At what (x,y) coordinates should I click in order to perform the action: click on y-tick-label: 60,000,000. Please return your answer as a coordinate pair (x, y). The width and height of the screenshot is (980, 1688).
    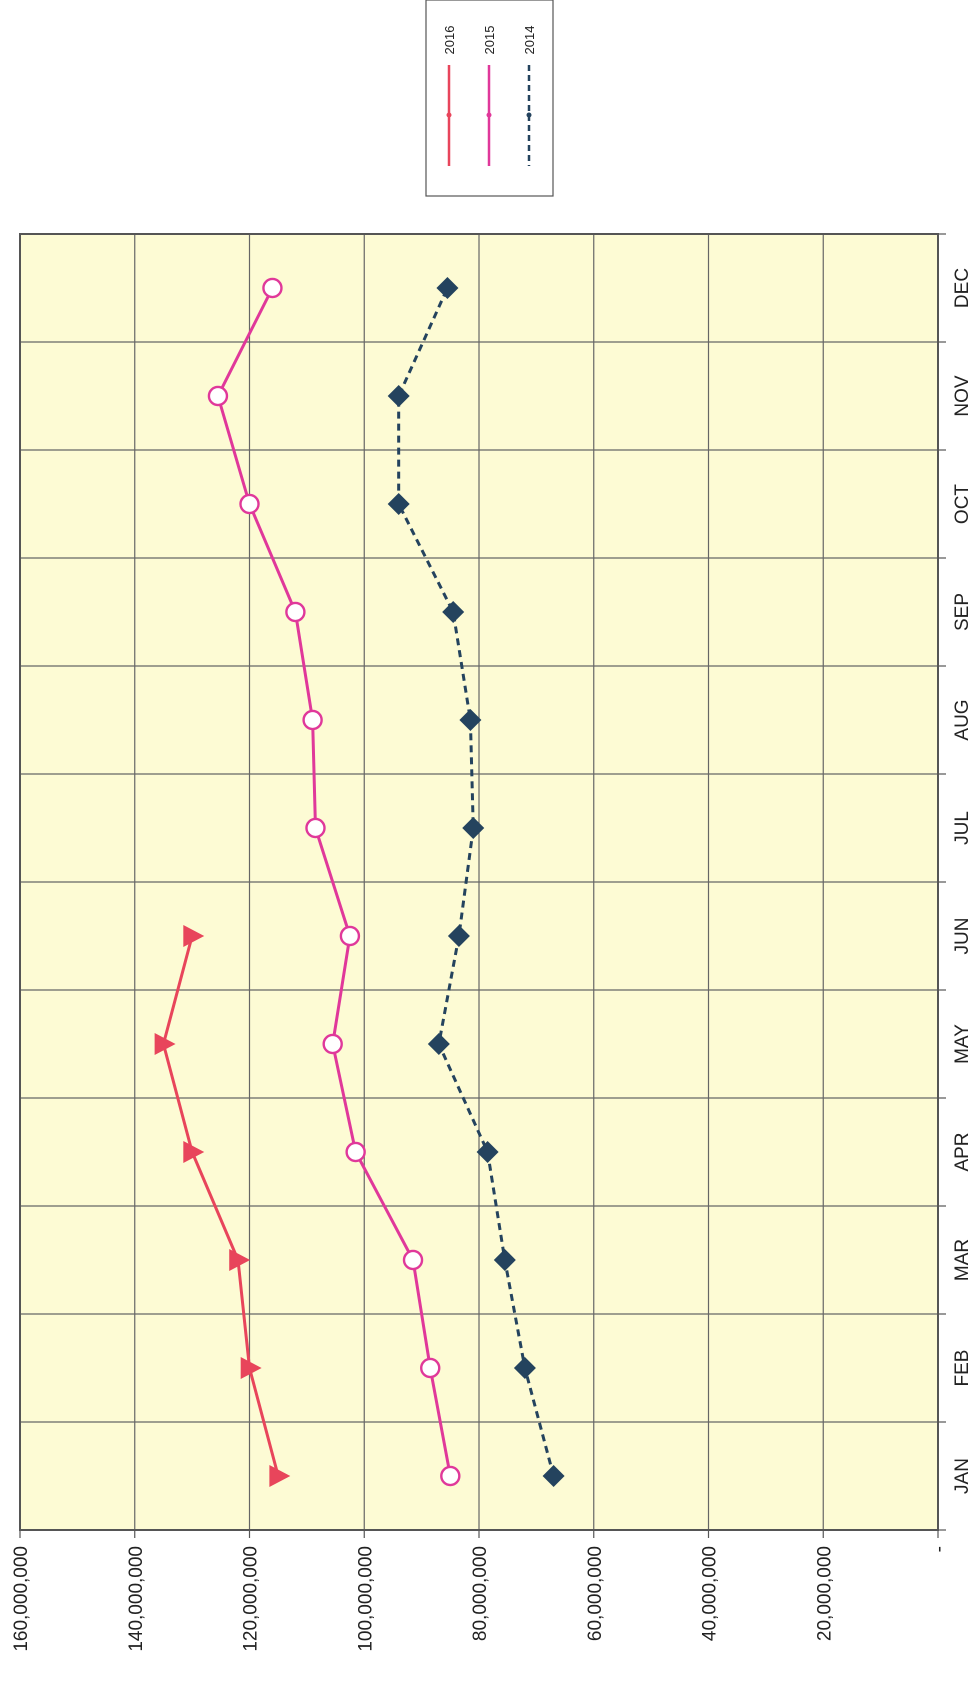
    Looking at the image, I should click on (595, 1593).